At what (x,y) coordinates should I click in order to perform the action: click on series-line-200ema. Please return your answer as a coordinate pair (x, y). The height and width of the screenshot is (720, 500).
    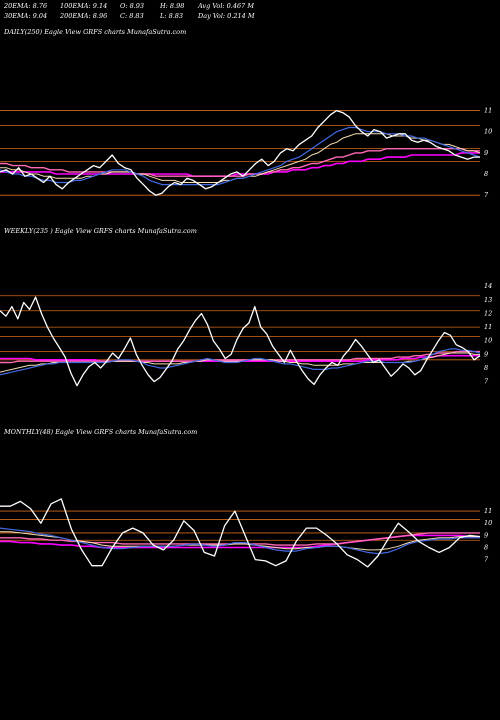
    Looking at the image, I should click on (240, 164).